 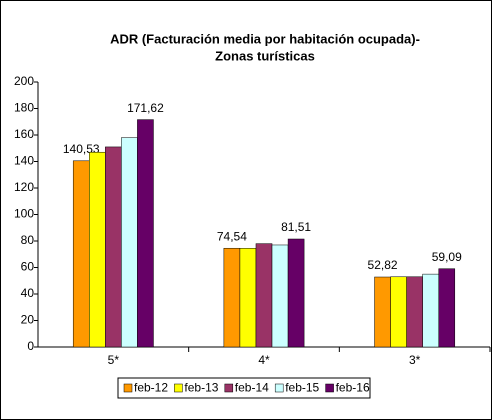 I want to click on data-label: 171,62, so click(x=145, y=108).